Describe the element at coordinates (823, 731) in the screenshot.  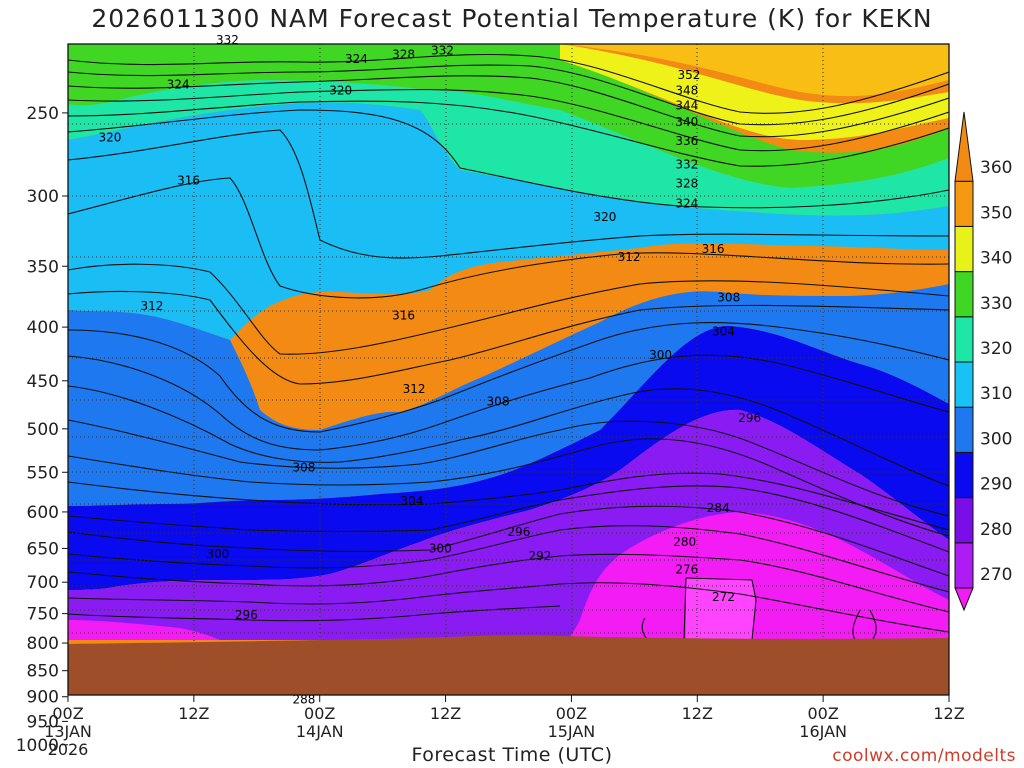
I see `x-tick-date: 16JAN` at that location.